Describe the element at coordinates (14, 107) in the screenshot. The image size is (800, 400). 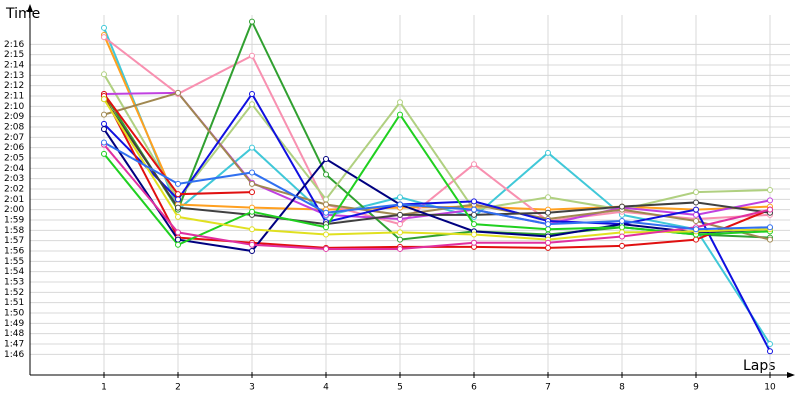
I see `y-tick-label: 2:10` at that location.